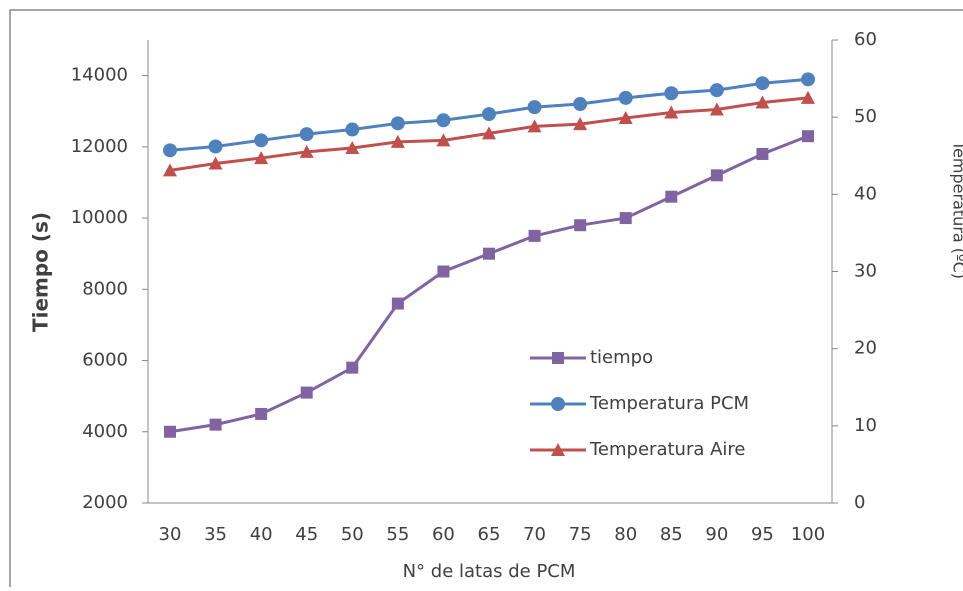  I want to click on y-tick-label: 12000, so click(99, 146).